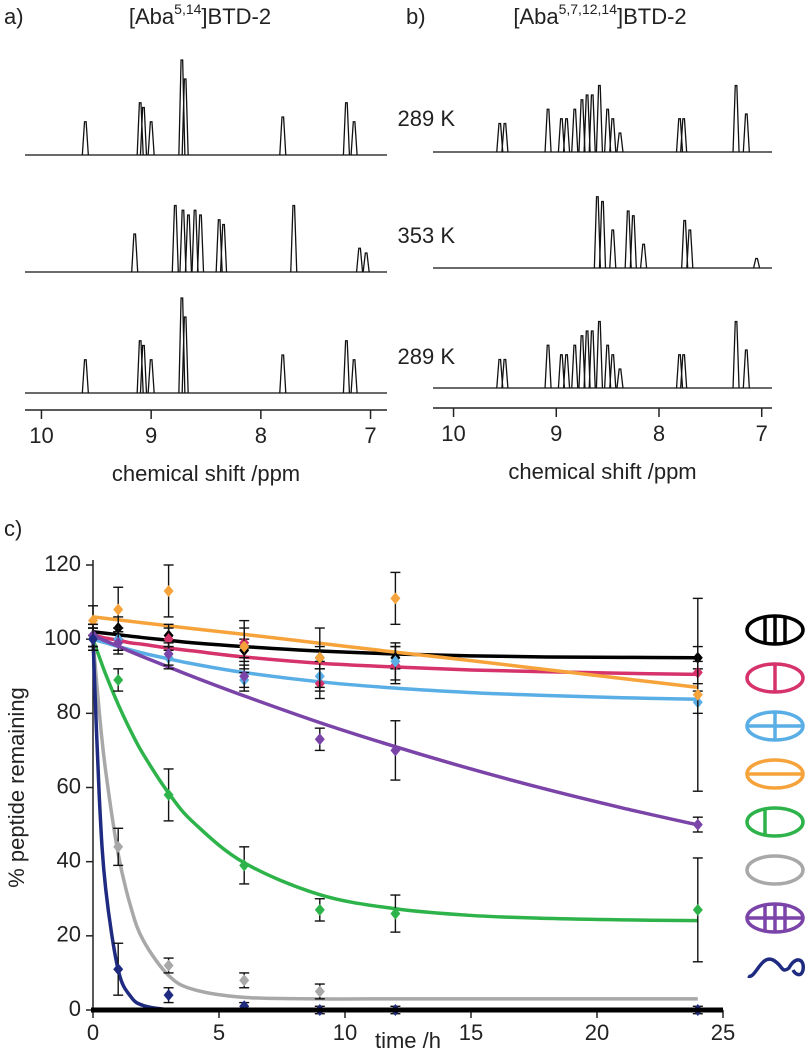 The image size is (812, 1053). What do you see at coordinates (13, 528) in the screenshot?
I see `panel-label: c)` at bounding box center [13, 528].